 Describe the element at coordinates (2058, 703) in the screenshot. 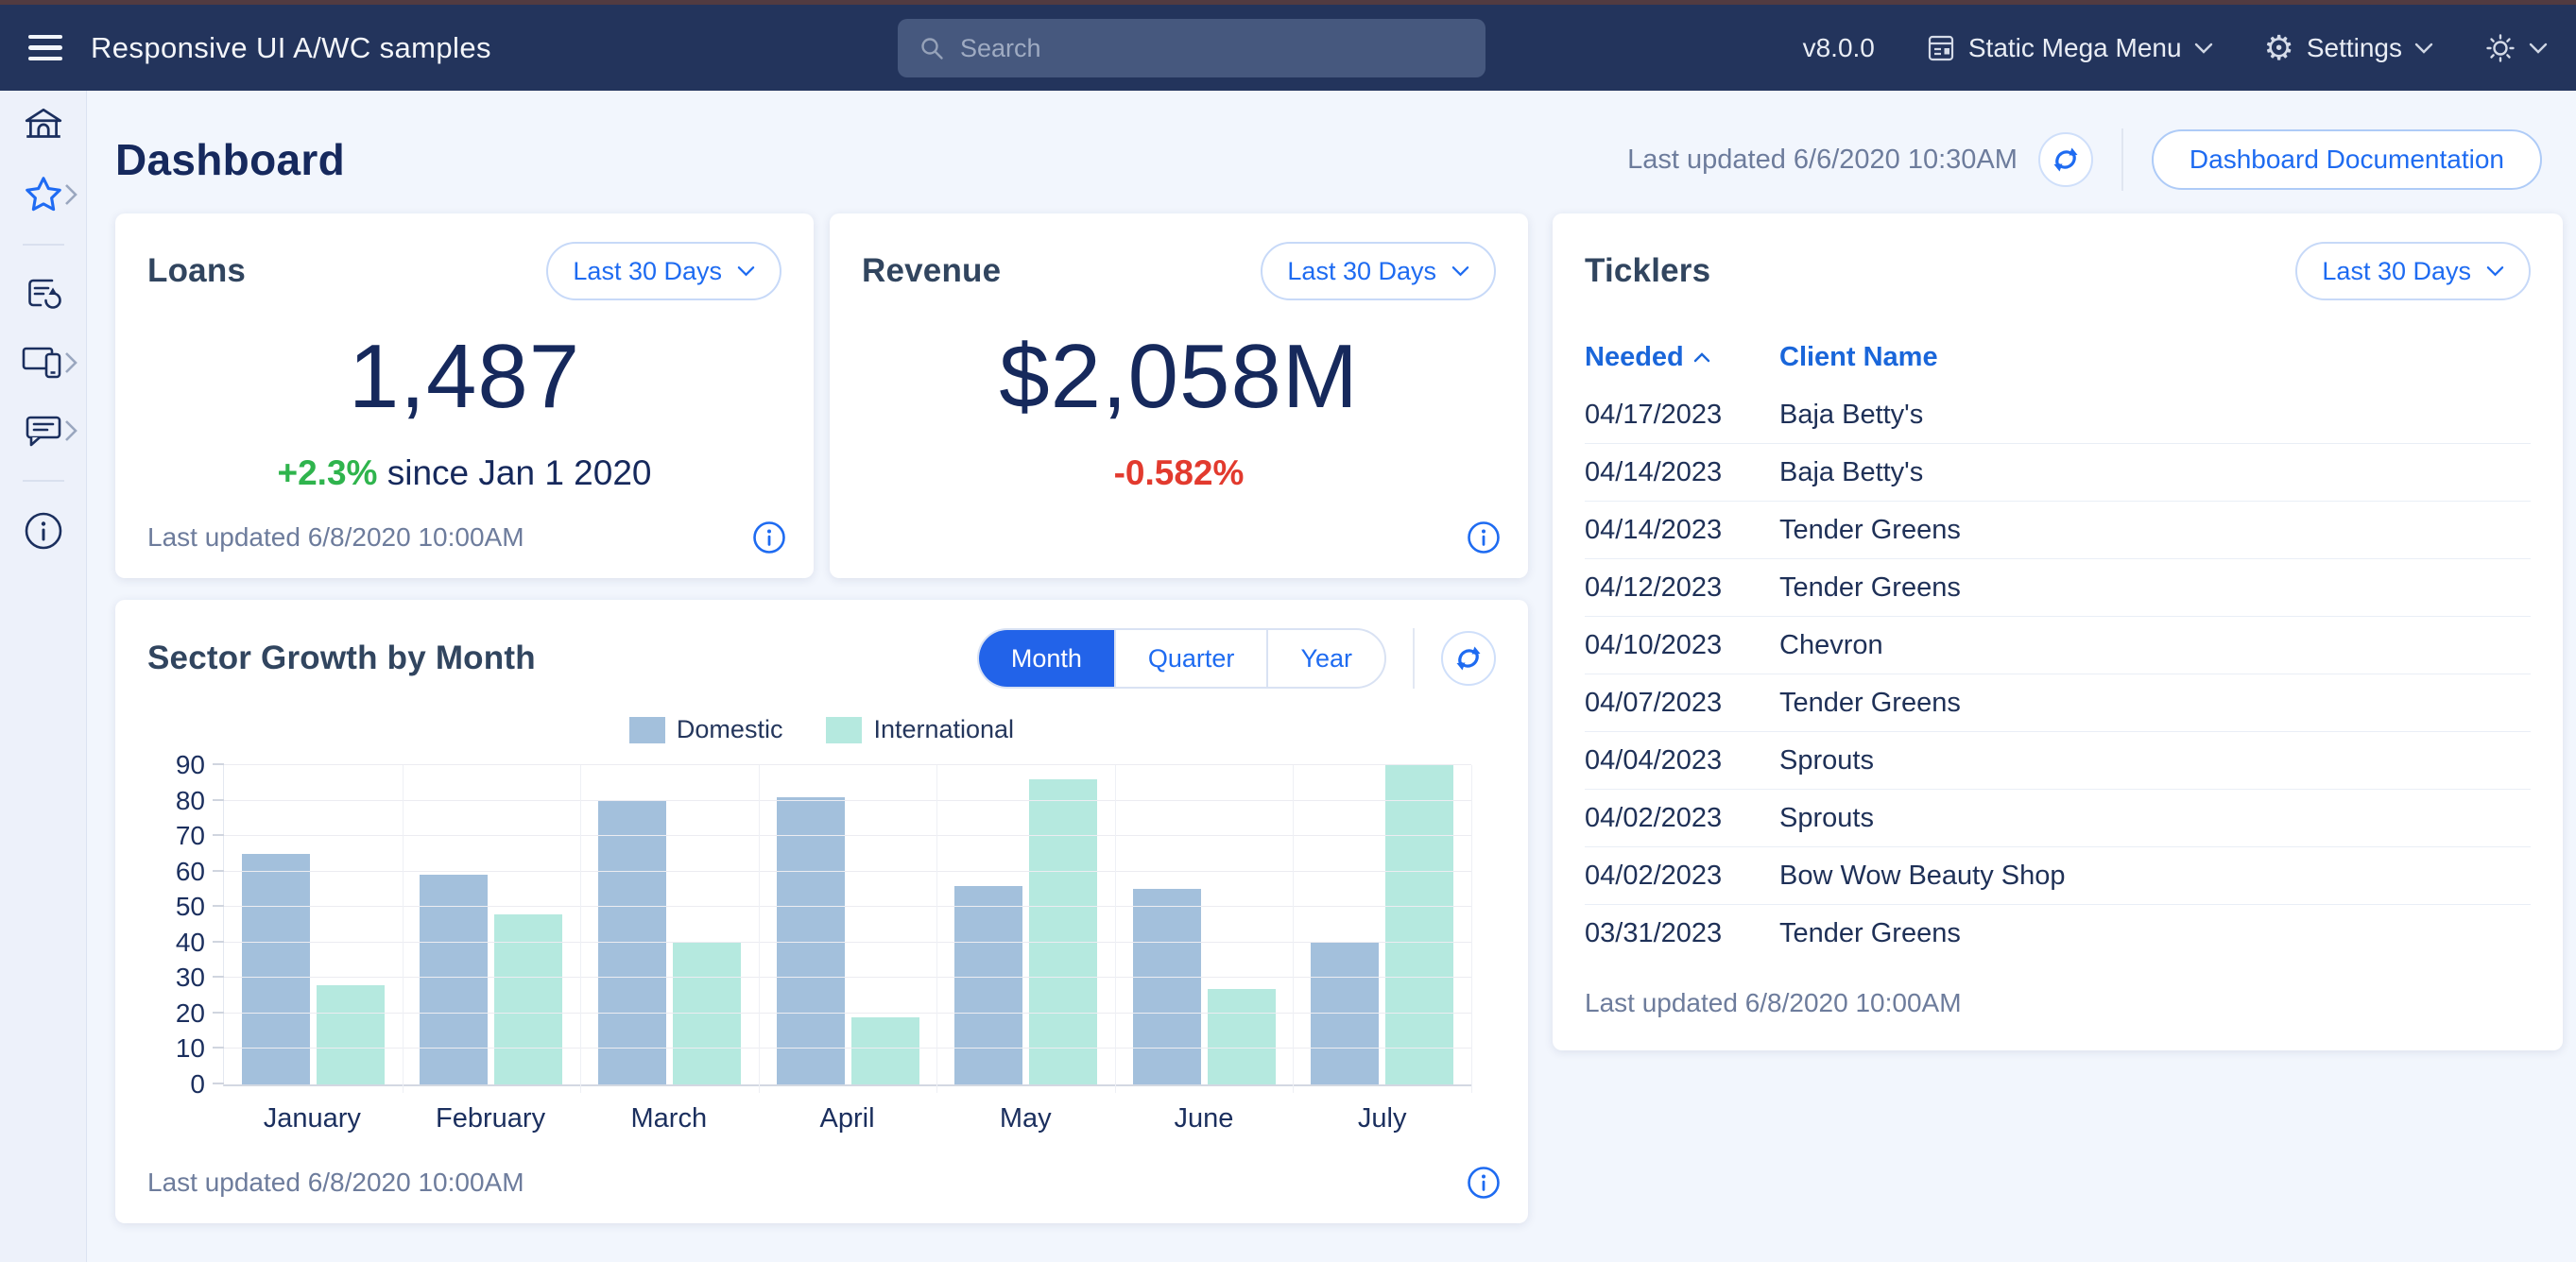

I see `table-row: 04/07/2023 Tender Greens` at that location.